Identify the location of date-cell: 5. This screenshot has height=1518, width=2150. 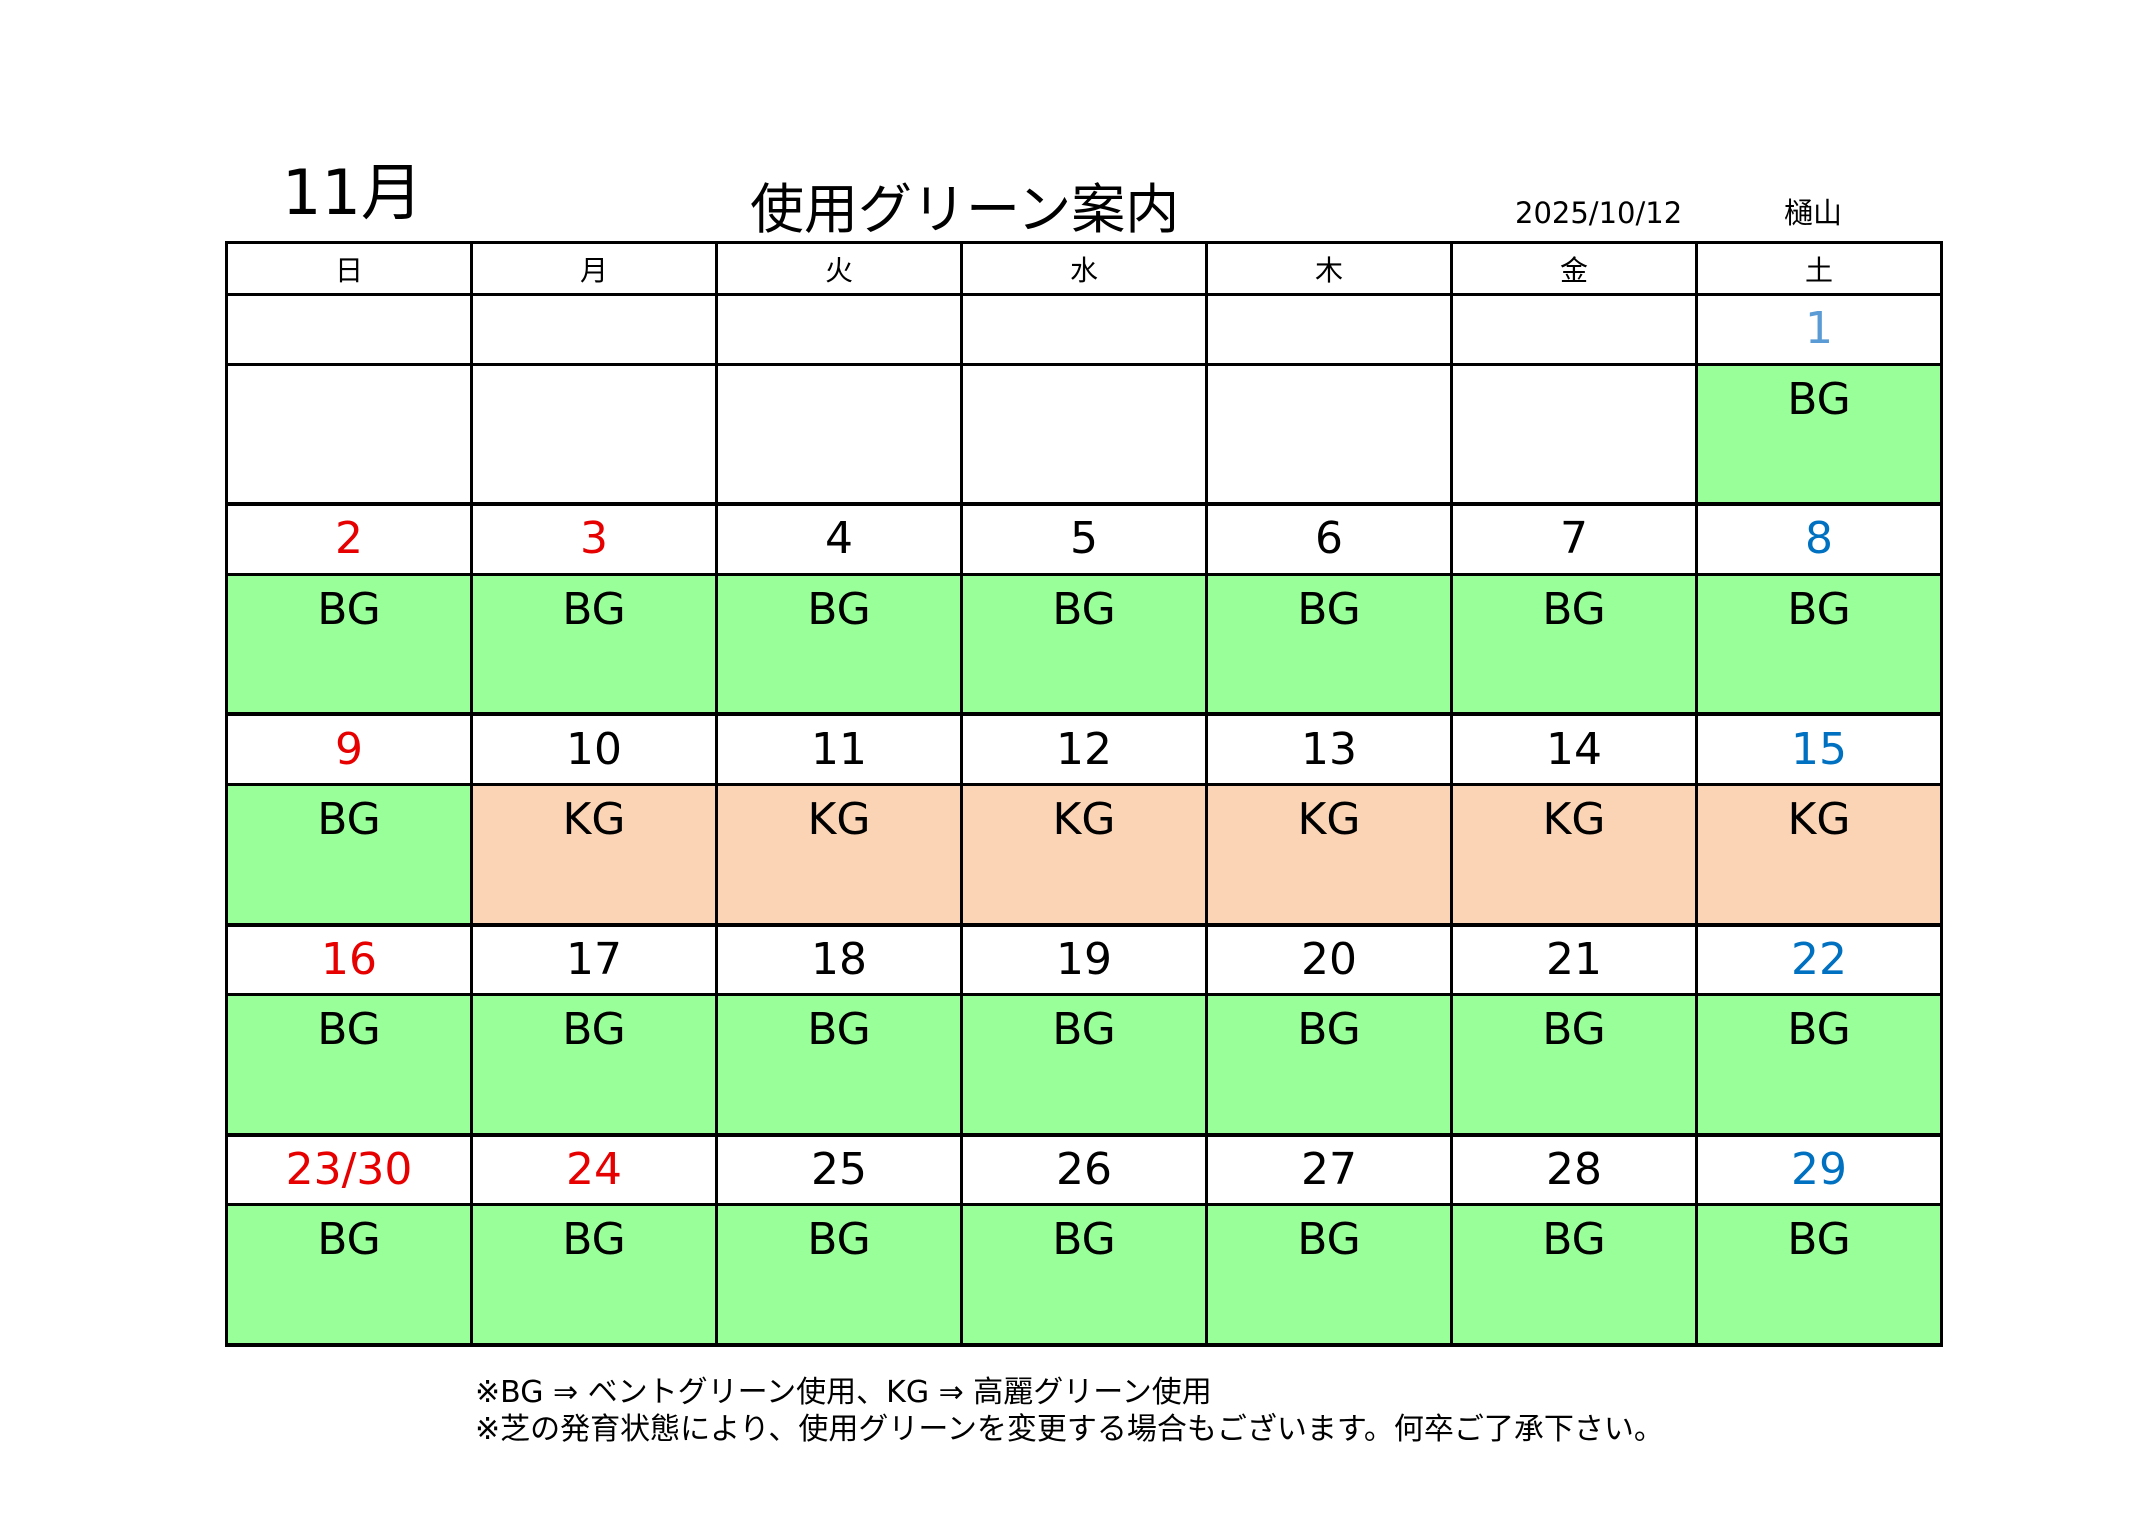
(1084, 539).